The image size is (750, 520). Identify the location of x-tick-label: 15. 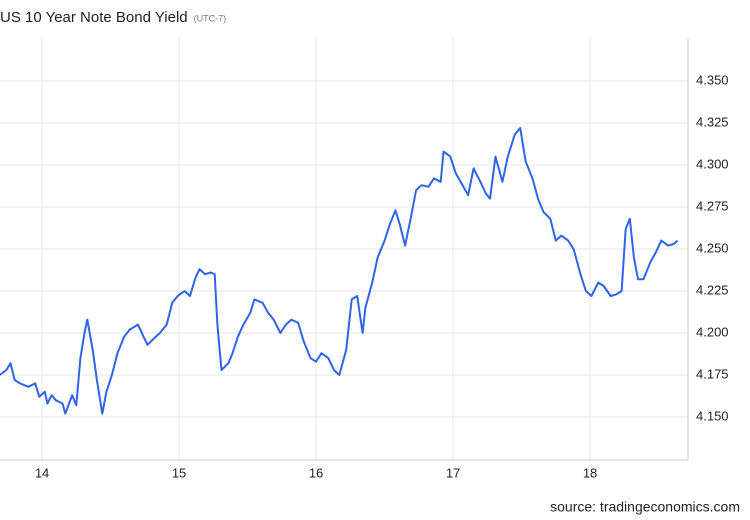
(179, 472).